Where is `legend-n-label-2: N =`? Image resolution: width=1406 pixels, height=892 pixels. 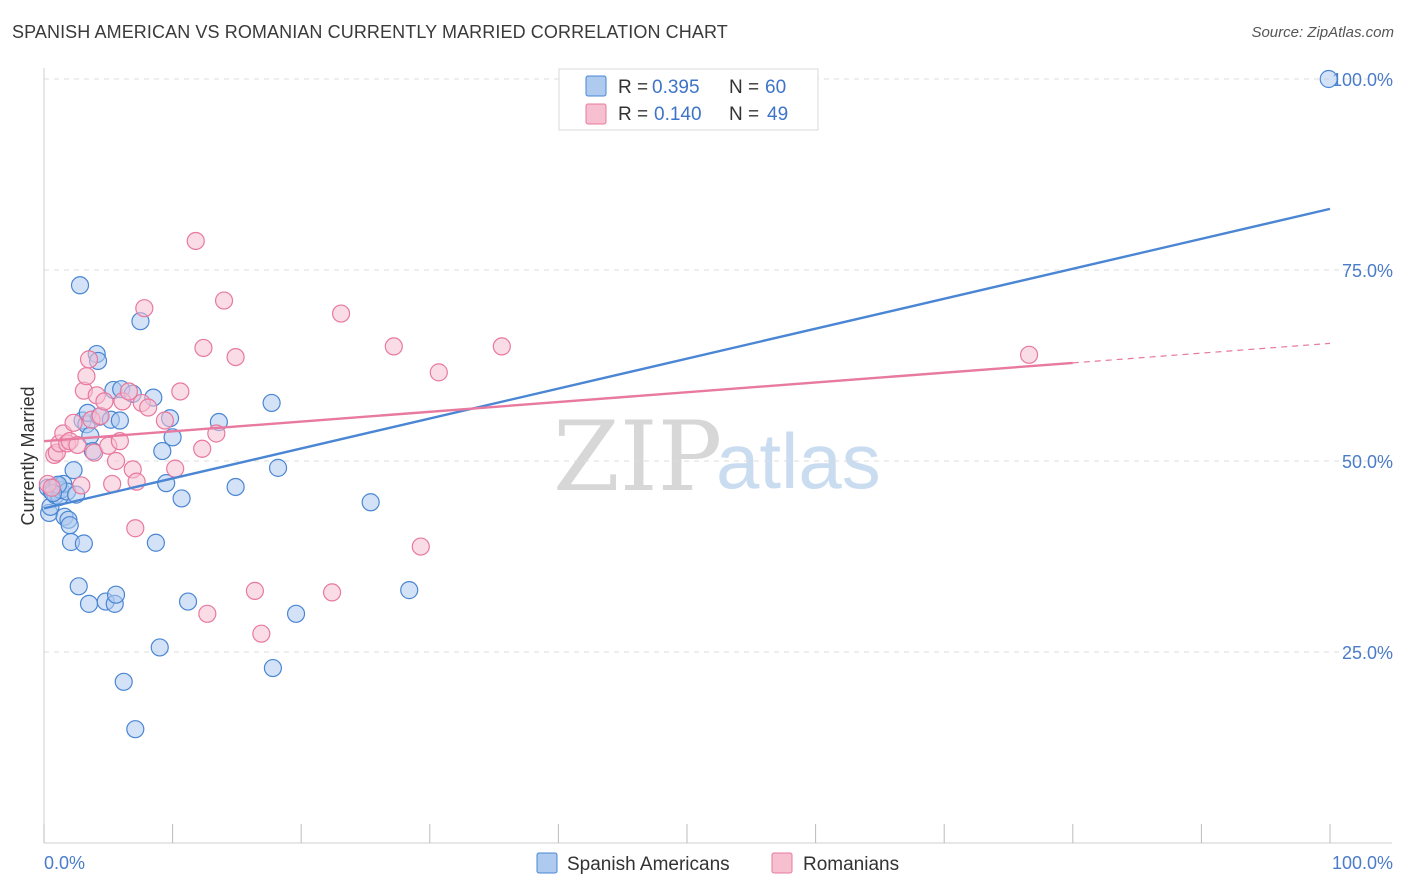
legend-n-label-2: N = is located at coordinates (744, 114).